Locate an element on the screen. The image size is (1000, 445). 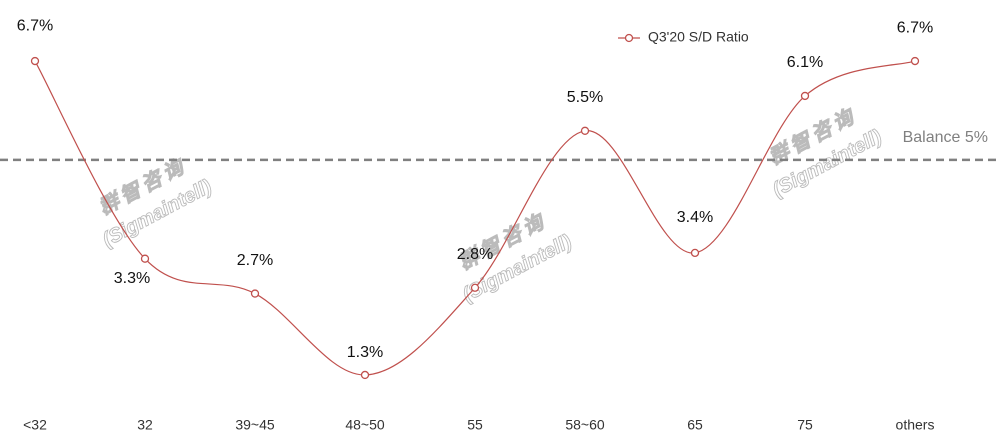
value-label: 3.3% is located at coordinates (132, 278).